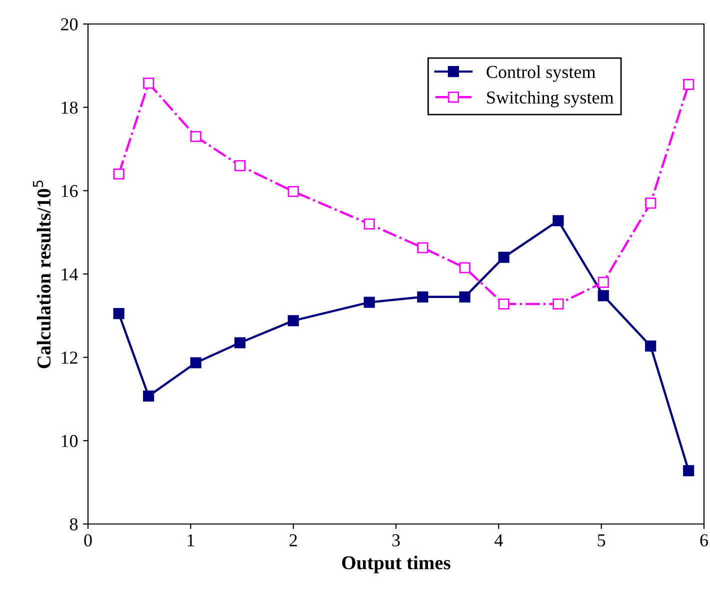  What do you see at coordinates (70, 274) in the screenshot?
I see `y-tick-label: 14` at bounding box center [70, 274].